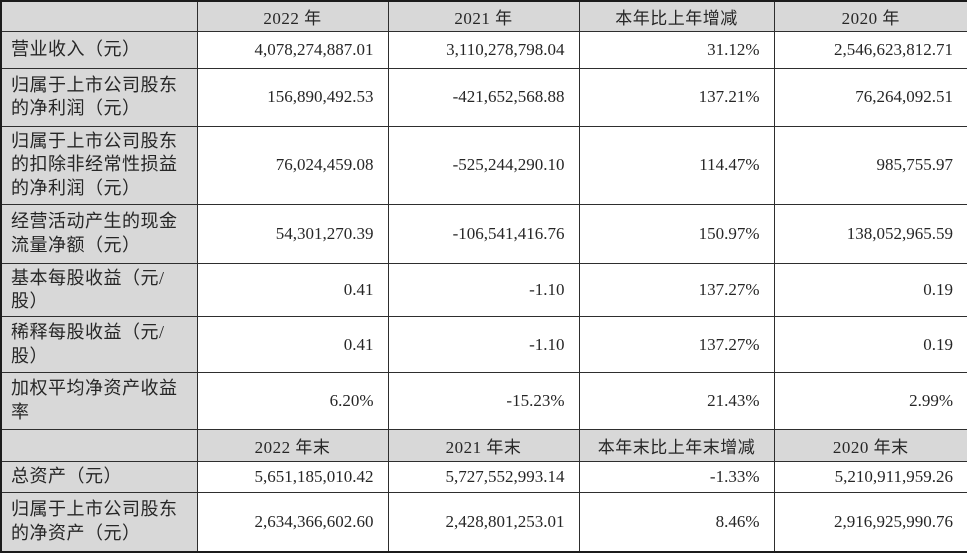 This screenshot has height=553, width=967. I want to click on header-year-2021: 2021 年, so click(483, 16).